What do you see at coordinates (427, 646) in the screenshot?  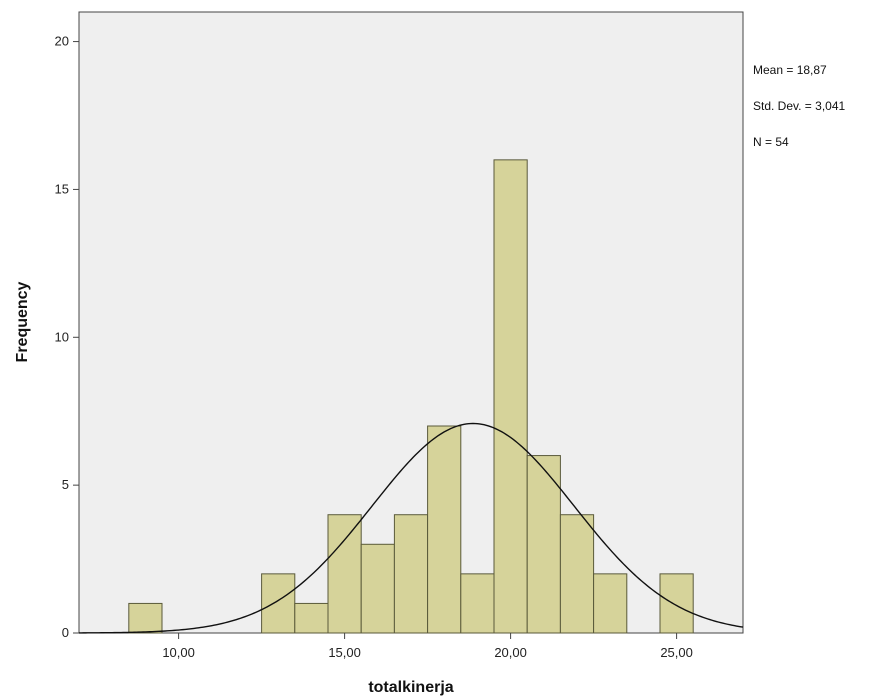 I see `x-axis: 10,00 15,00 20,00 25,00` at bounding box center [427, 646].